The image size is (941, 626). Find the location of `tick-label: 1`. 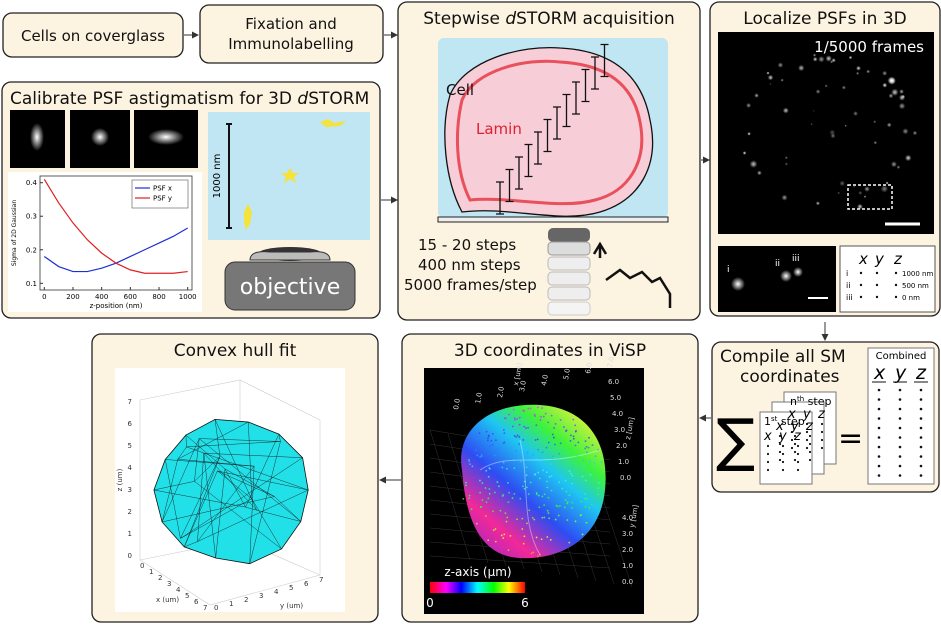

tick-label: 1 is located at coordinates (130, 534).